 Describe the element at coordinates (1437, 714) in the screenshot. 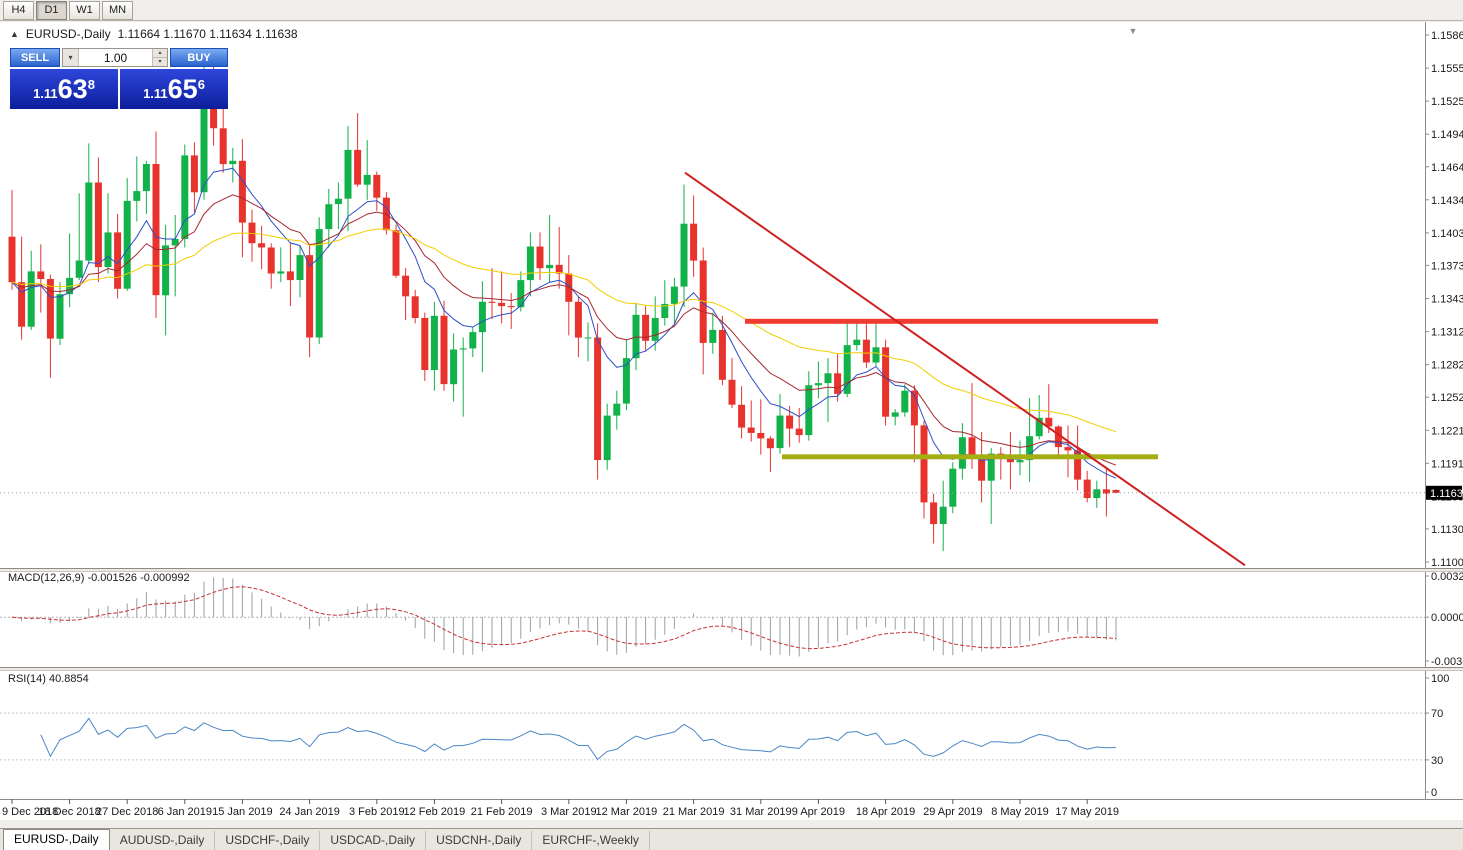

I see `svg-text: 70` at that location.